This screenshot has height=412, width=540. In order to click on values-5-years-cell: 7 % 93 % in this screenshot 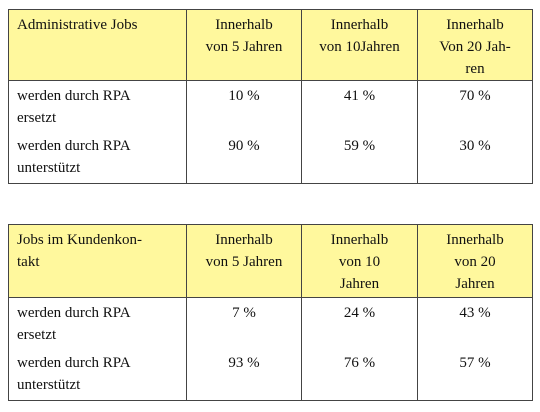, I will do `click(244, 349)`.